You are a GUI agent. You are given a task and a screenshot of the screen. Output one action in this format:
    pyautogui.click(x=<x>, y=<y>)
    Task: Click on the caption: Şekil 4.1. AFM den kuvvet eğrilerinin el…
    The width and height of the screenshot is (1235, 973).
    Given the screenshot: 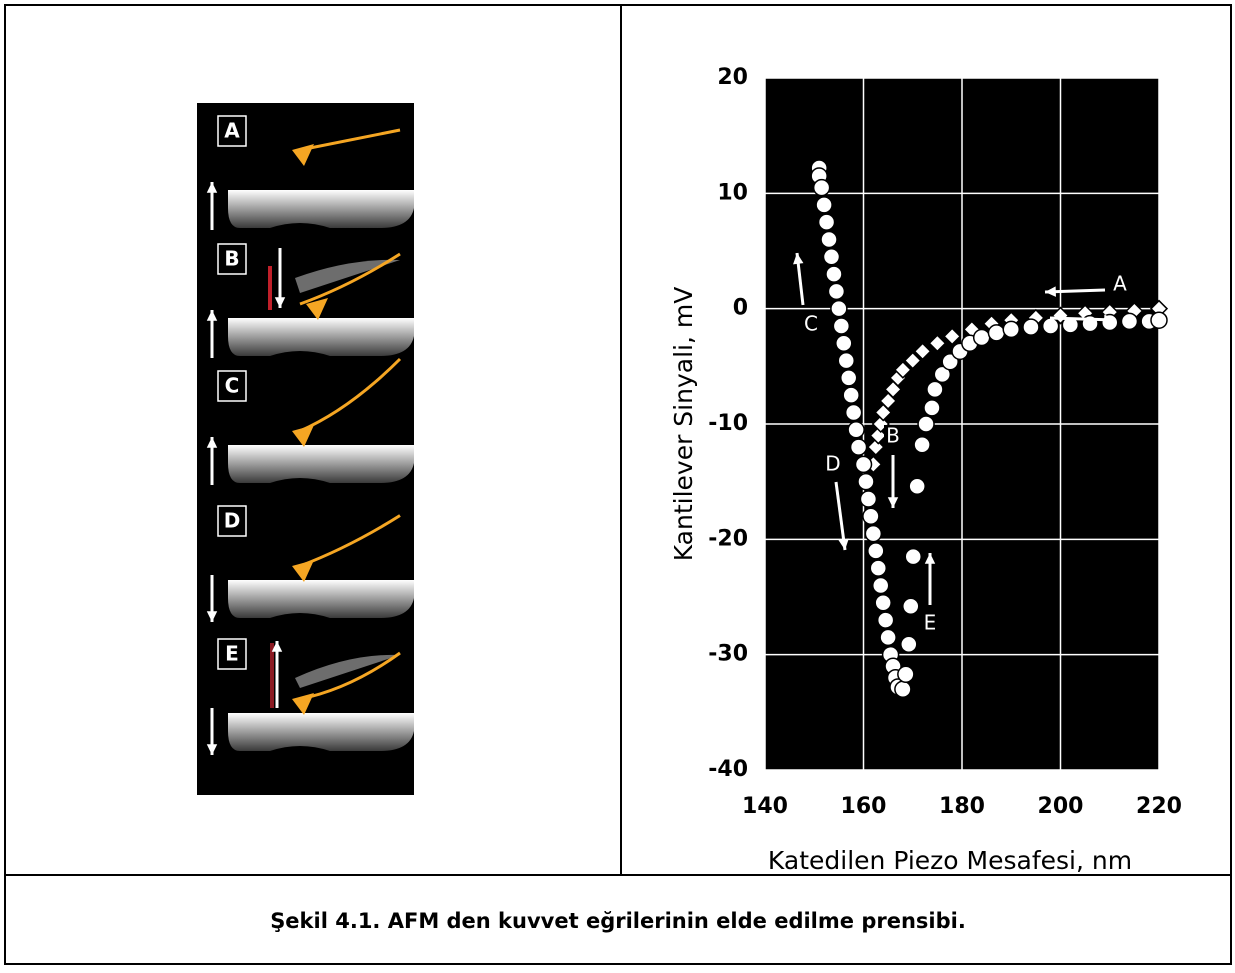 What is the action you would take?
    pyautogui.click(x=618, y=921)
    